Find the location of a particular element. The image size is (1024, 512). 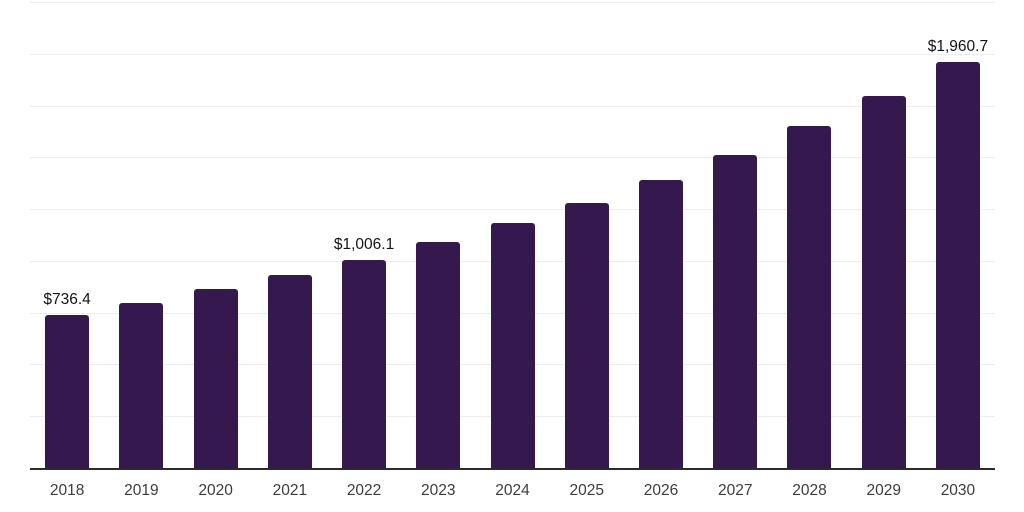

bar-2029 is located at coordinates (883, 282).